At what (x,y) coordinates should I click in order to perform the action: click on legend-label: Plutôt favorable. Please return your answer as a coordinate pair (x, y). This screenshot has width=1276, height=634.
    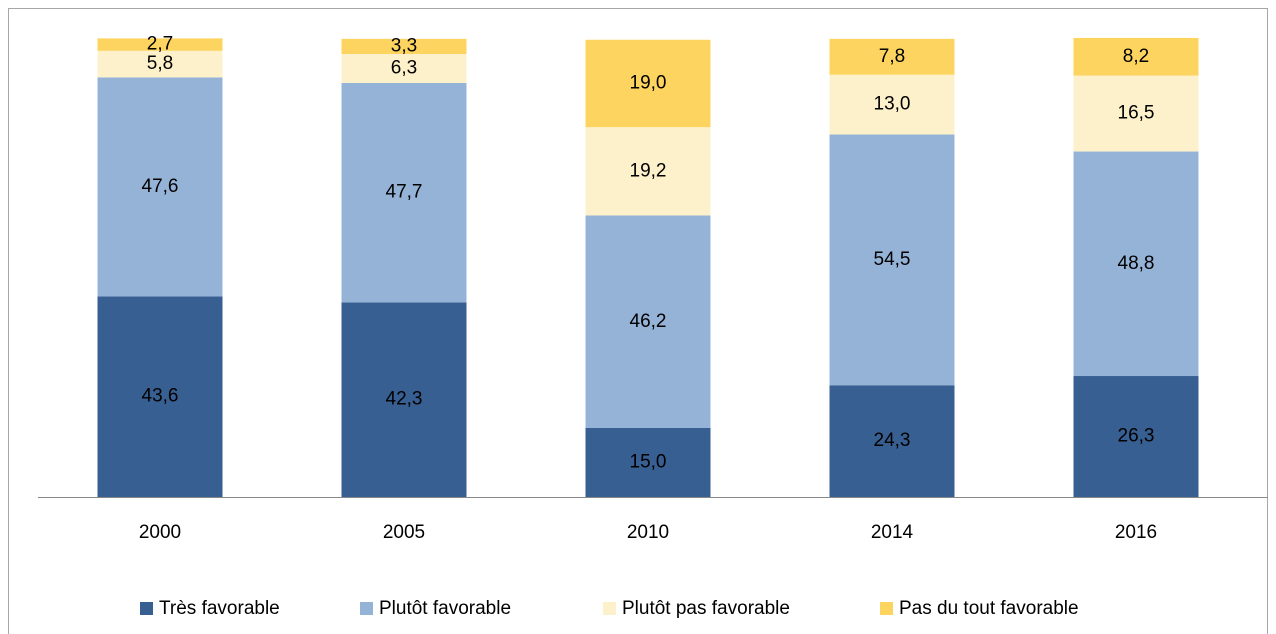
    Looking at the image, I should click on (445, 608).